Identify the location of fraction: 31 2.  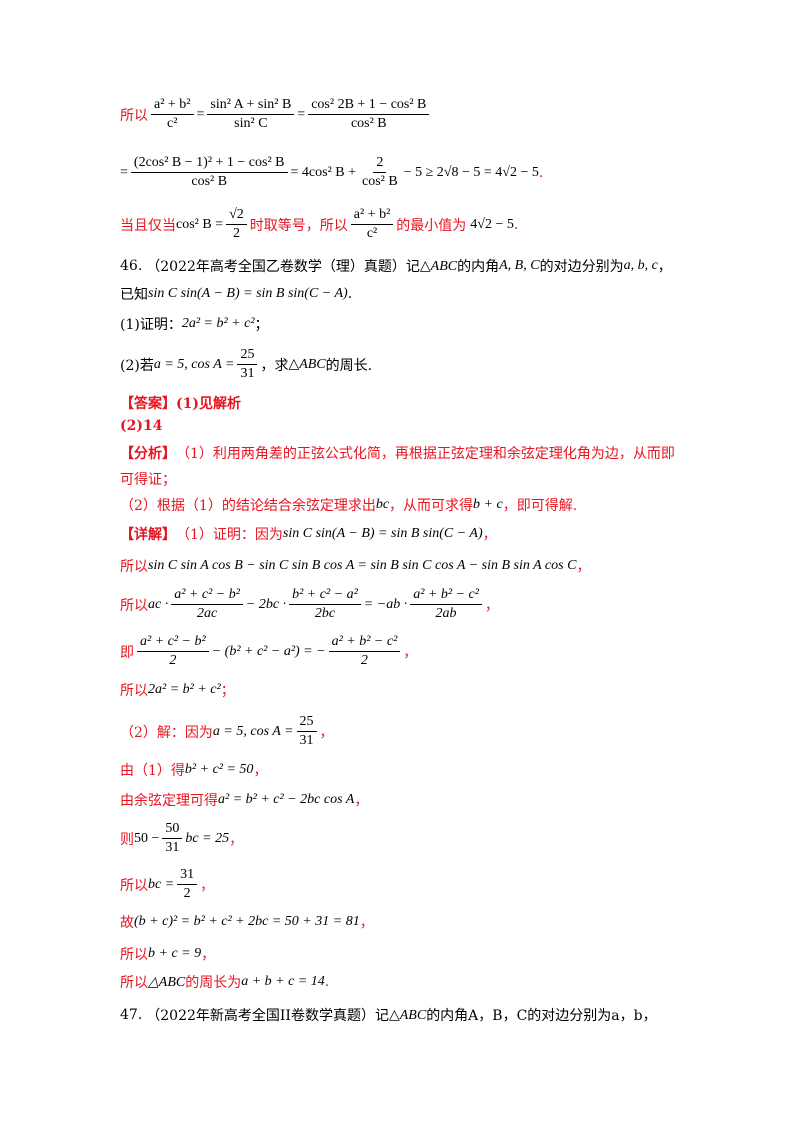
(187, 884).